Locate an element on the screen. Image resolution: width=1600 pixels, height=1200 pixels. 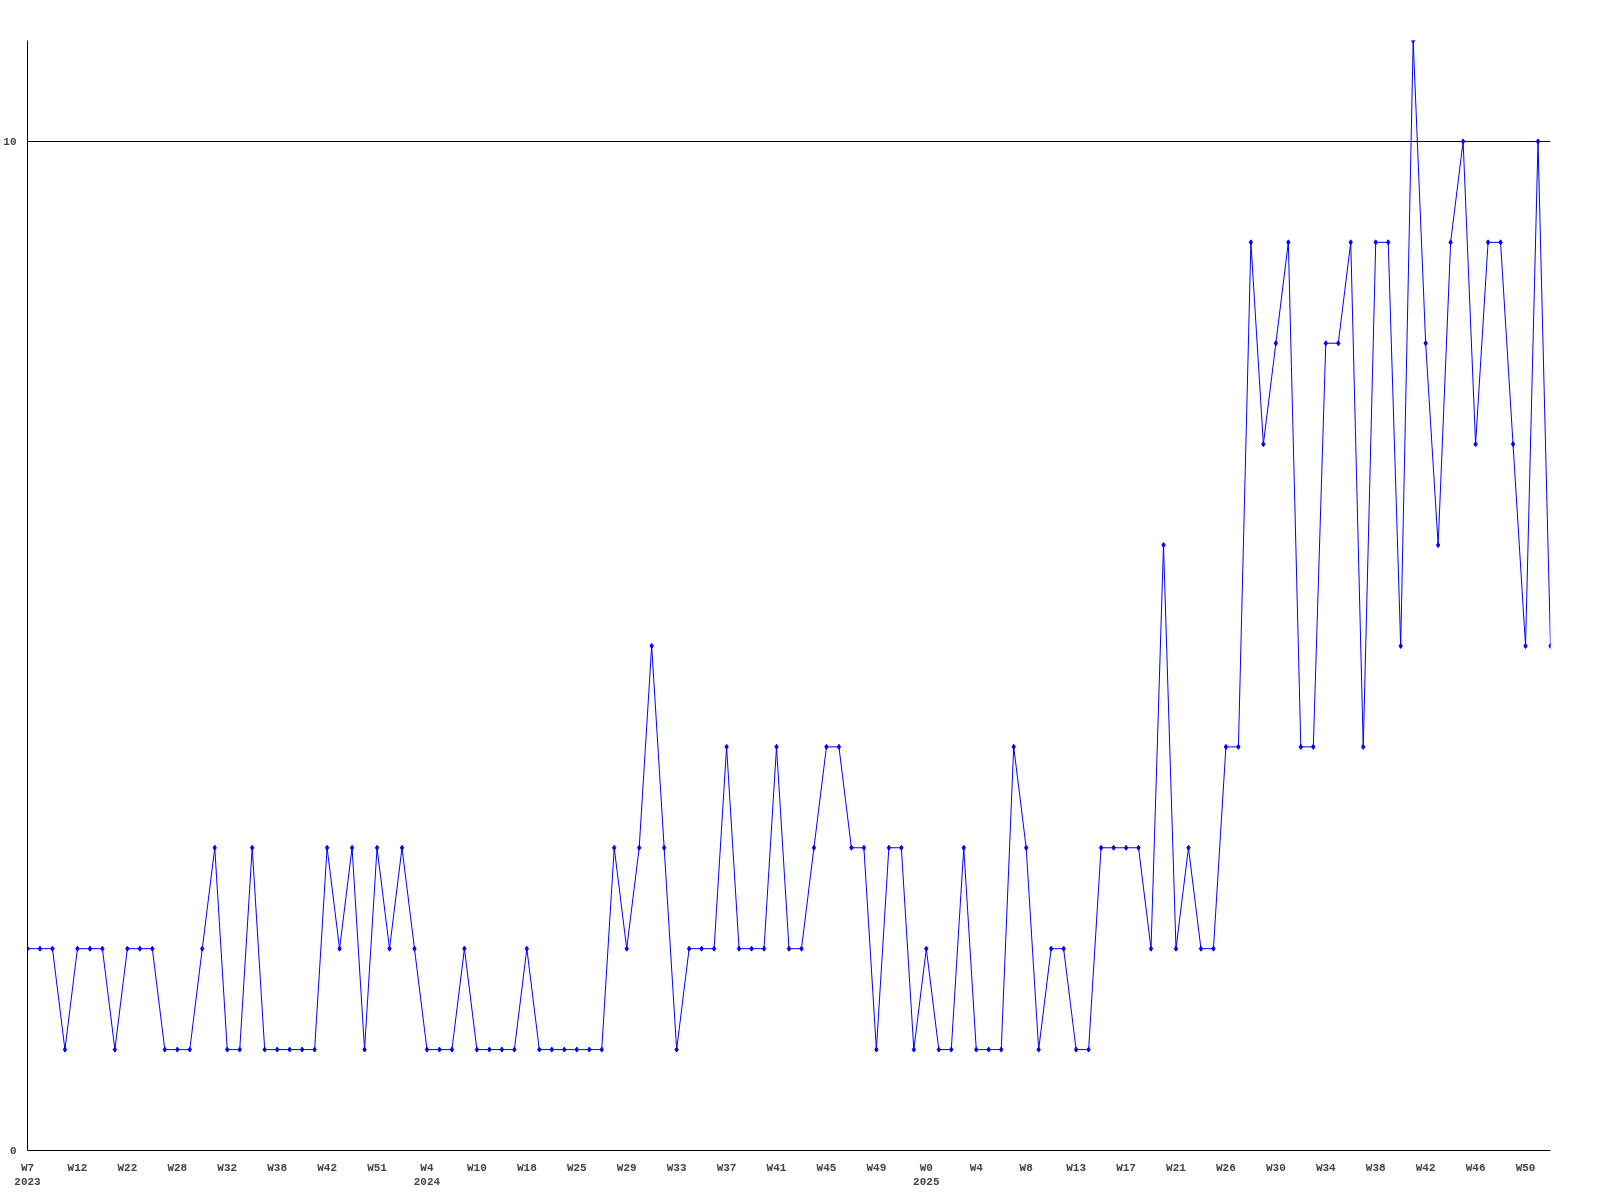
y-tick-label: 0 is located at coordinates (13, 1151).